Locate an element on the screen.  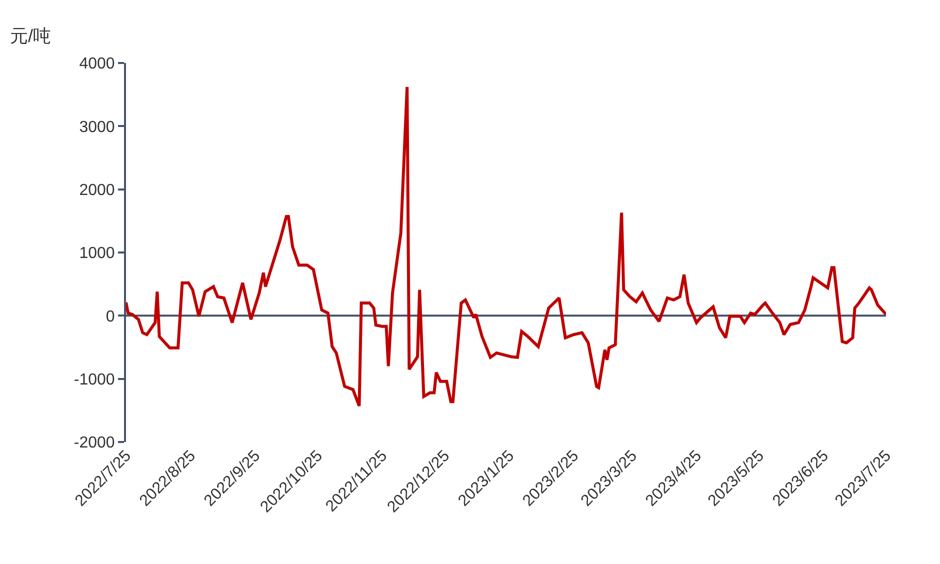
y-tick-label: 1000 is located at coordinates (97, 253).